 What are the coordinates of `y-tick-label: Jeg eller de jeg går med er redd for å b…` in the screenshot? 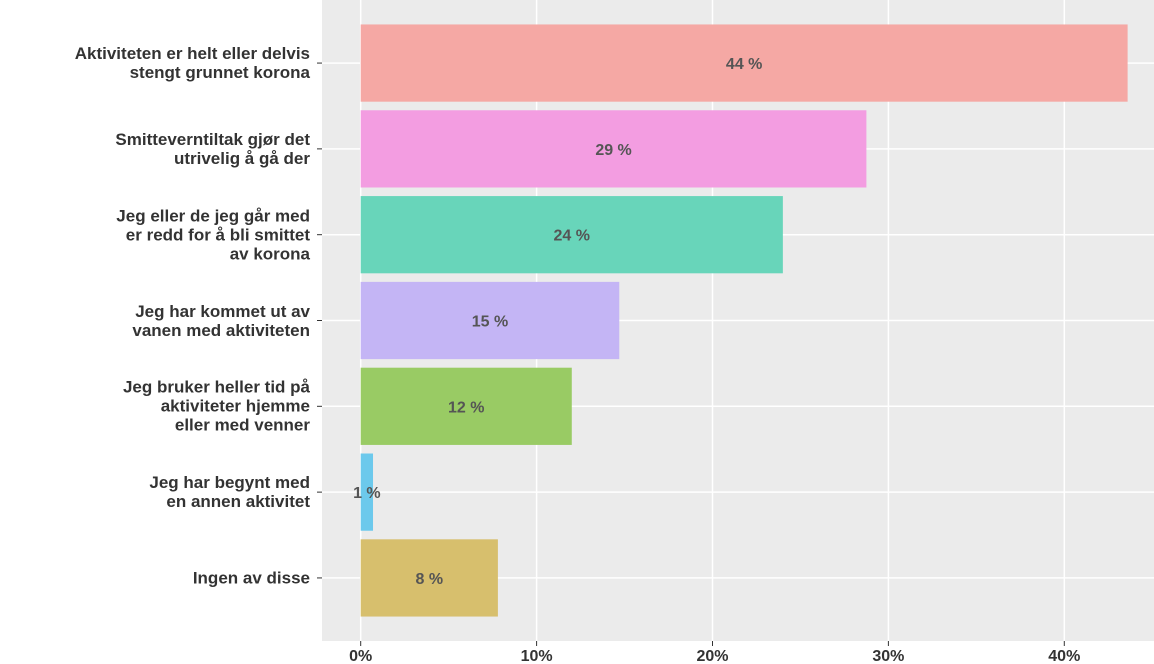 It's located at (213, 235).